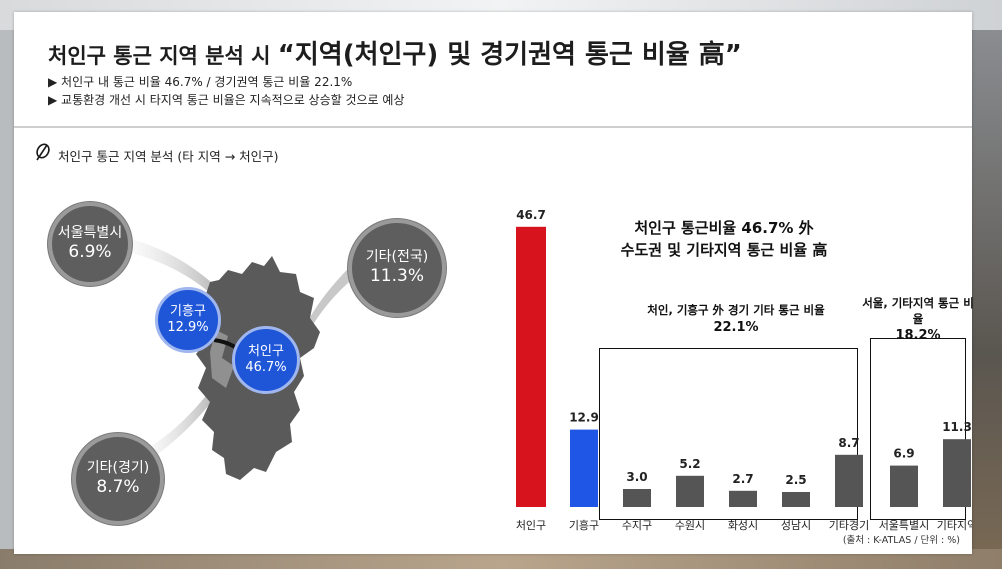 The height and width of the screenshot is (569, 1002). I want to click on bubble-seoul: 서울특별시 6.9%, so click(90, 244).